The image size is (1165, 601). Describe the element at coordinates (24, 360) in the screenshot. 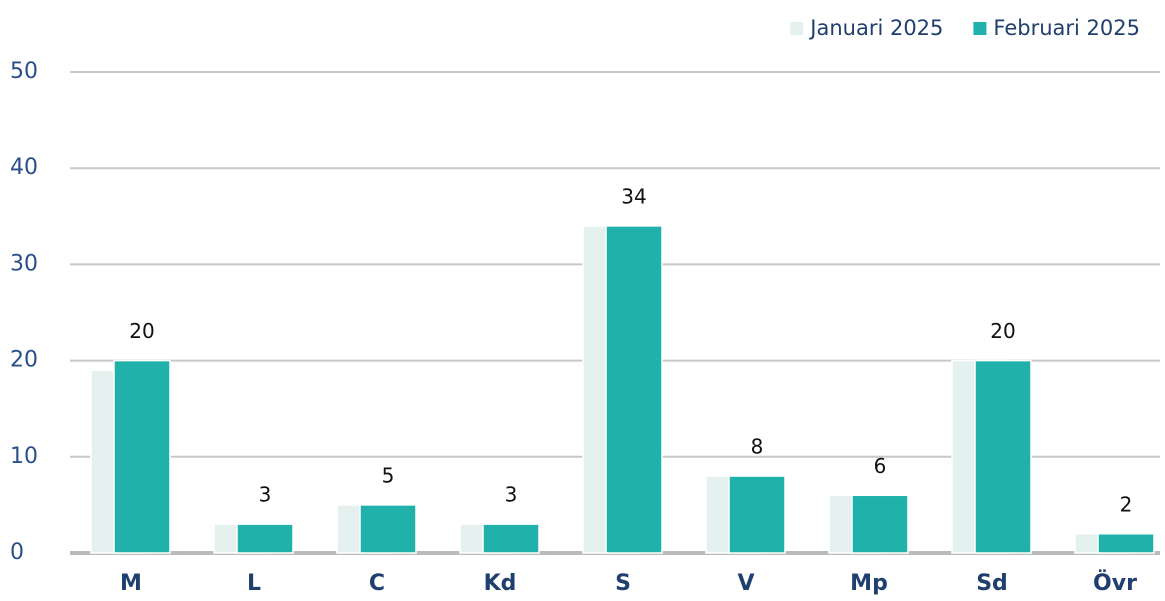

I see `y-tick-label: 20` at that location.